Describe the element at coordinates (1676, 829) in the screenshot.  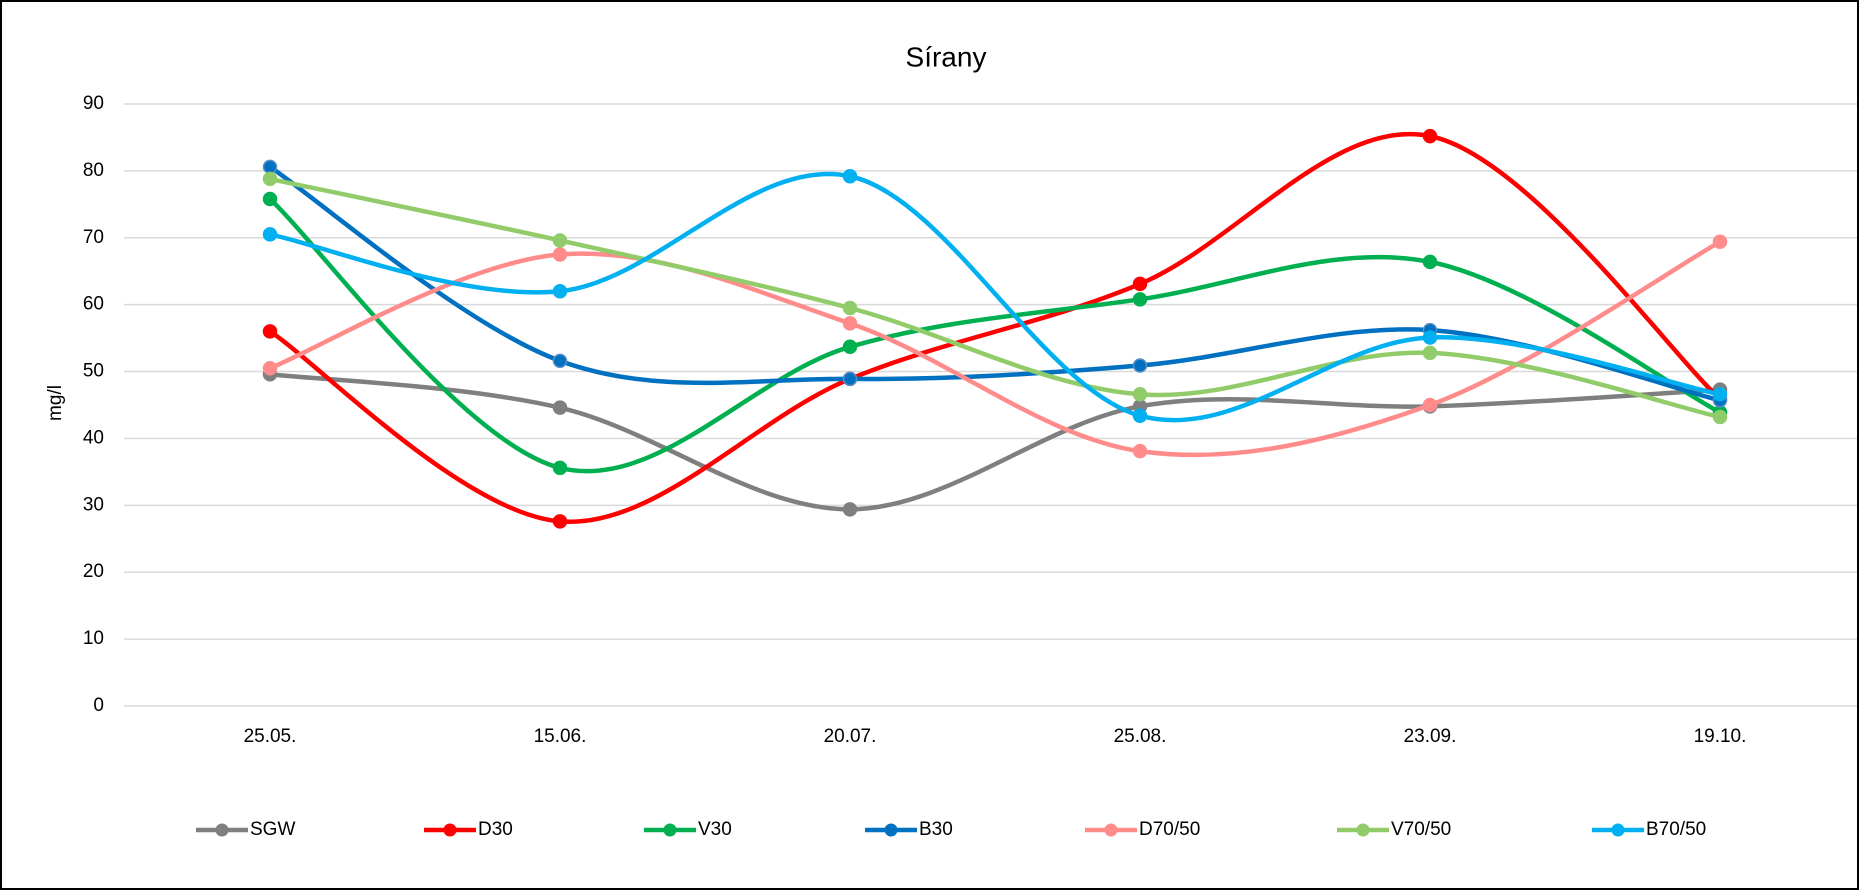
I see `legend-label: B70/50` at that location.